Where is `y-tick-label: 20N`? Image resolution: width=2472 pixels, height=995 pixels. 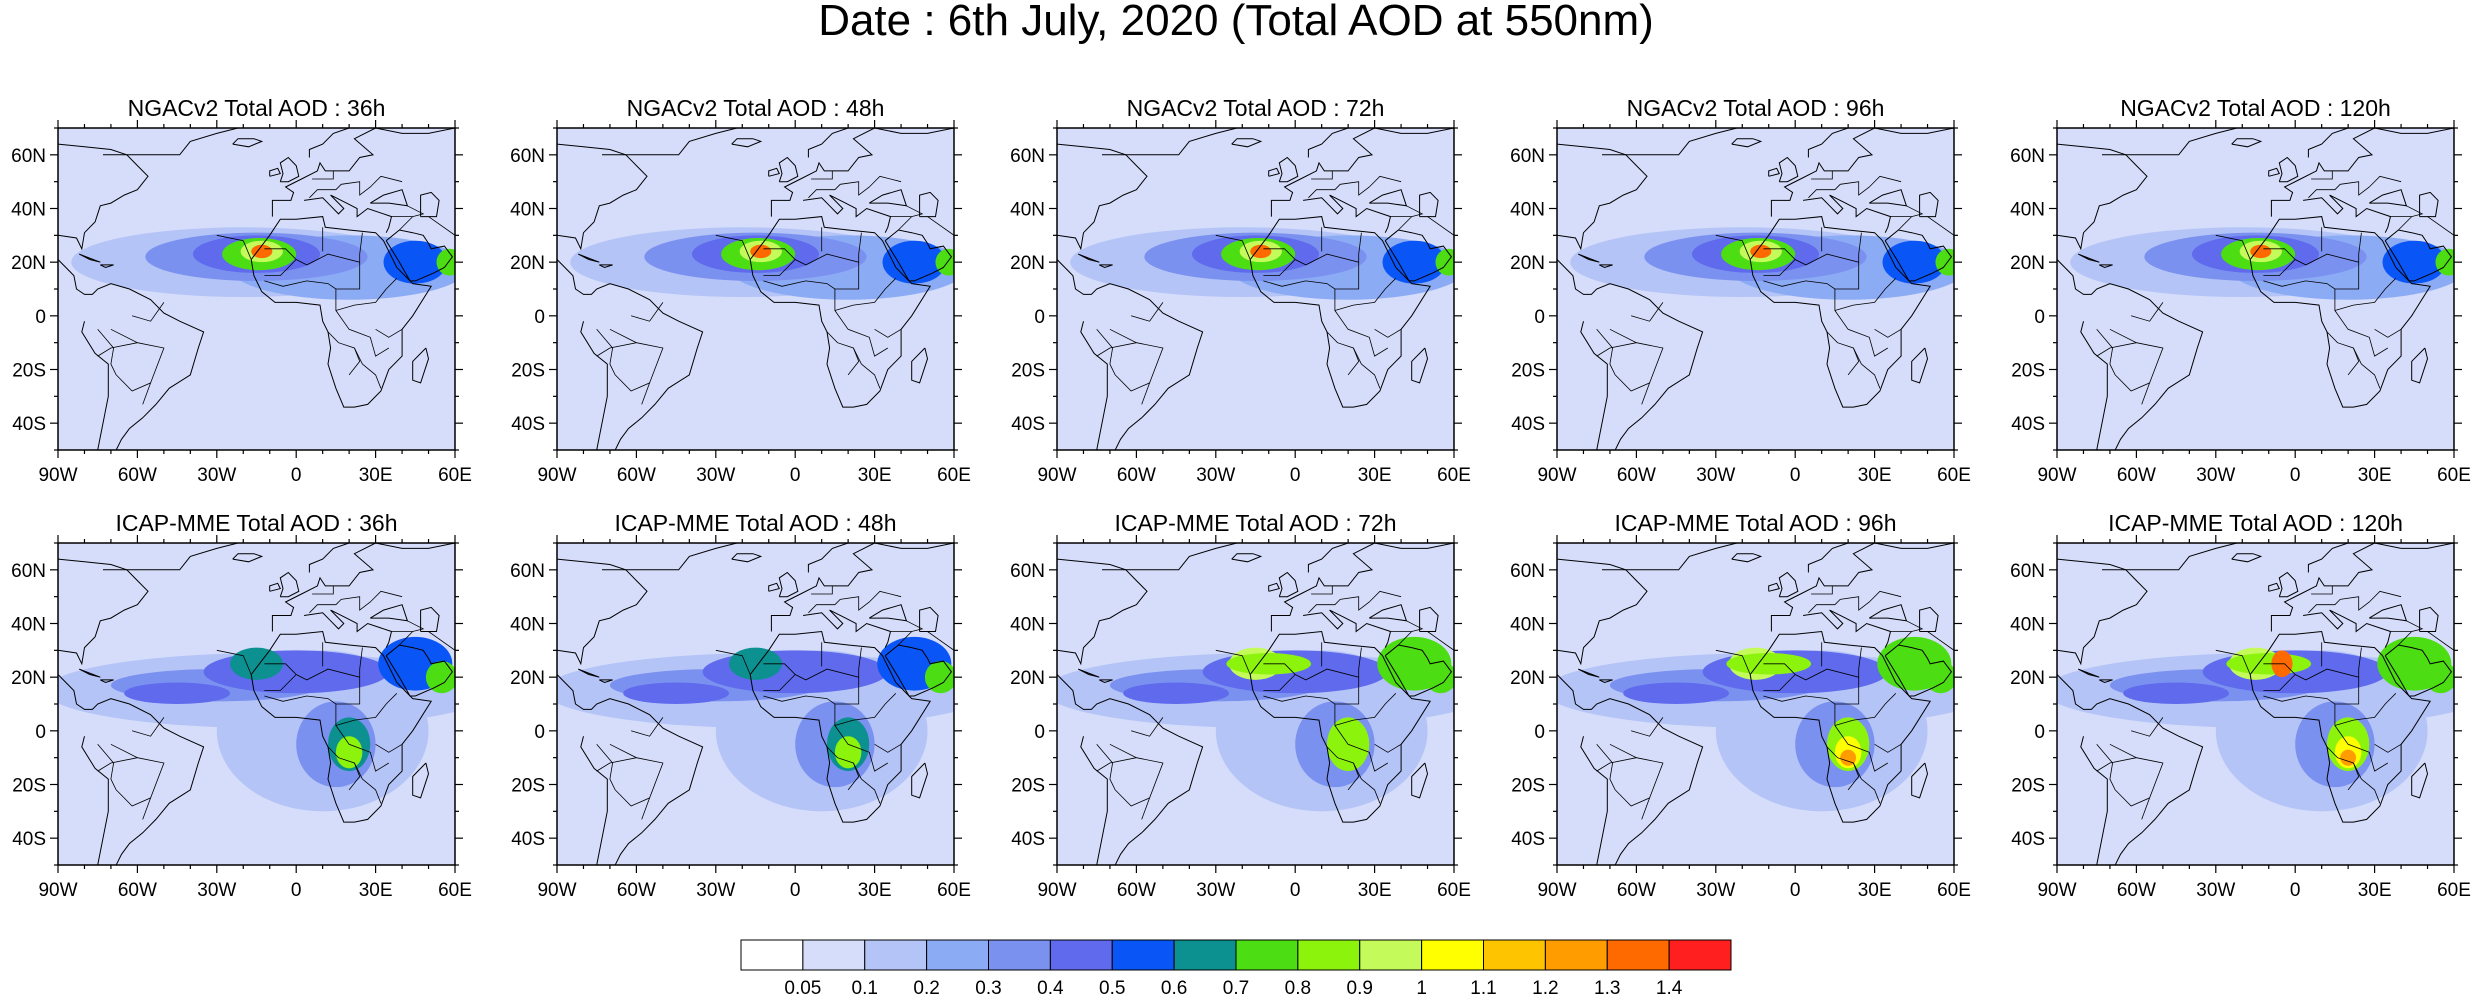 y-tick-label: 20N is located at coordinates (1527, 678).